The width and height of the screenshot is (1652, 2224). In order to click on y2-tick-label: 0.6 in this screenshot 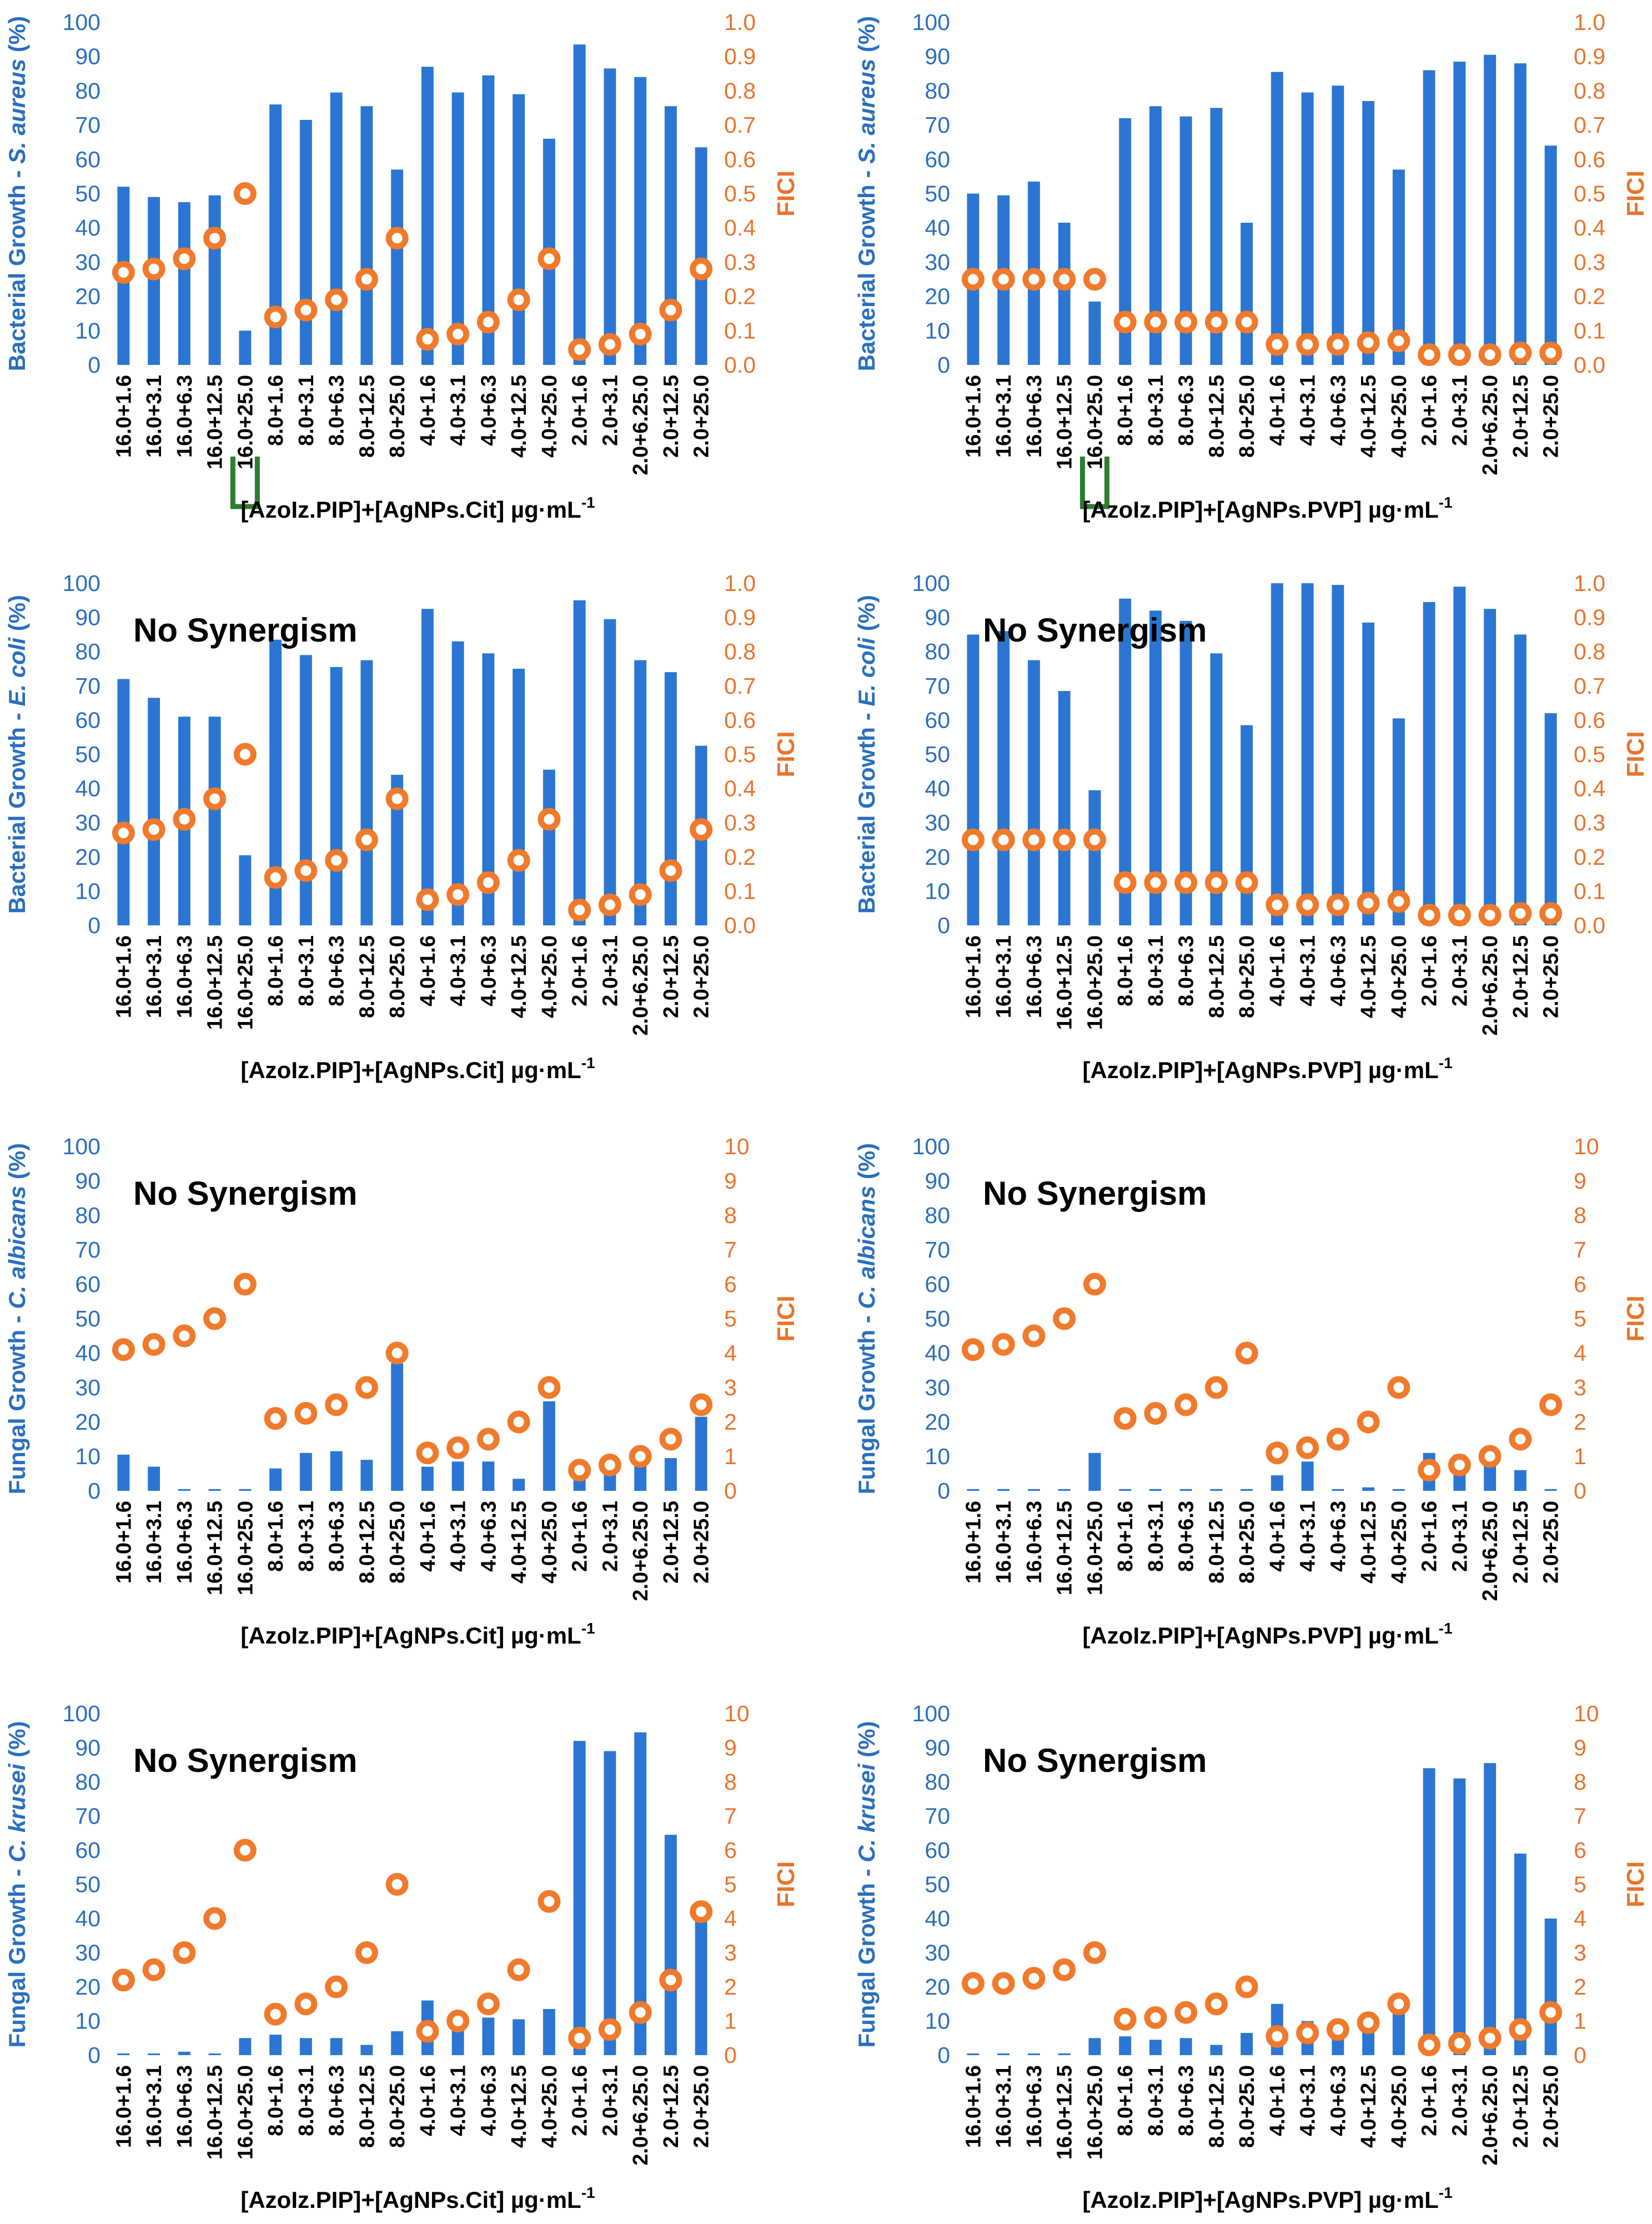, I will do `click(740, 720)`.